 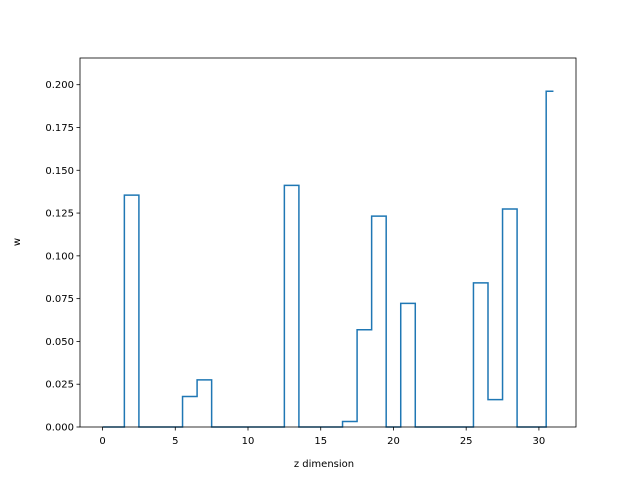 What do you see at coordinates (59, 85) in the screenshot?
I see `y-tick-label: 0.200` at bounding box center [59, 85].